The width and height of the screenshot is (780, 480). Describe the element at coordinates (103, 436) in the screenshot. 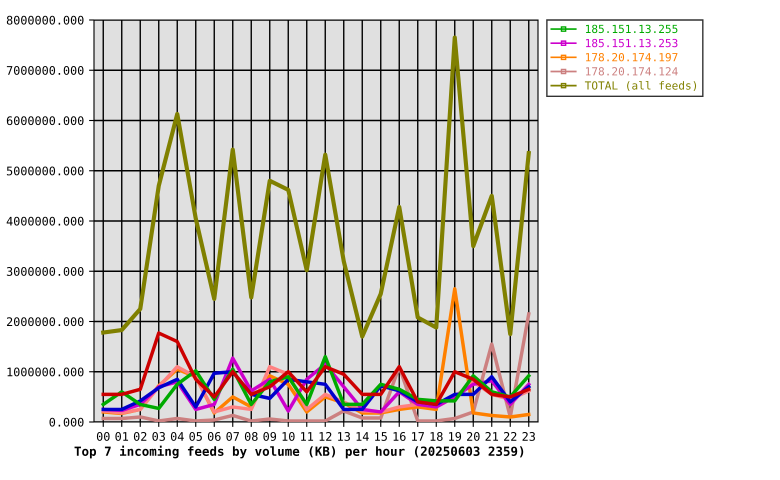

I see `x-tick-label: 00` at that location.